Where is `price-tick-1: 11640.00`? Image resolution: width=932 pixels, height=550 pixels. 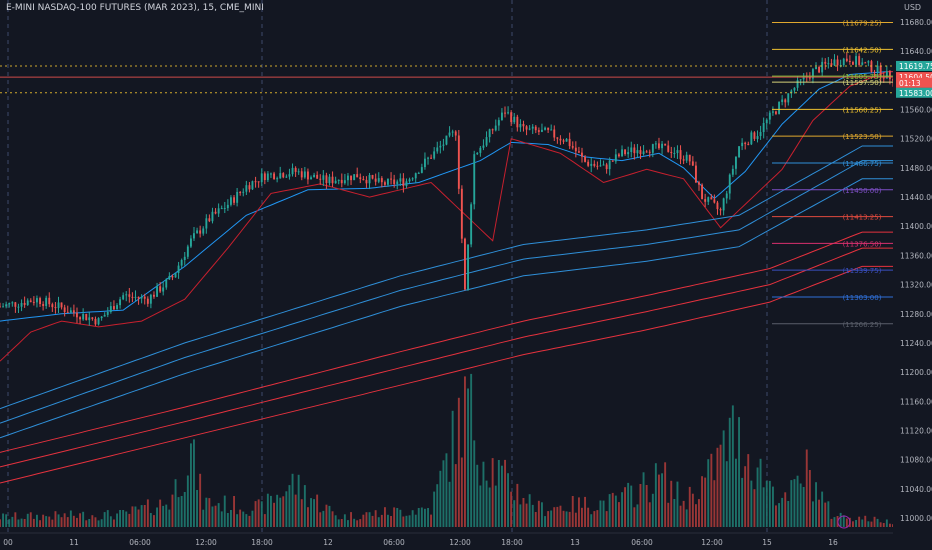
price-tick-1: 11640.00 is located at coordinates (916, 51).